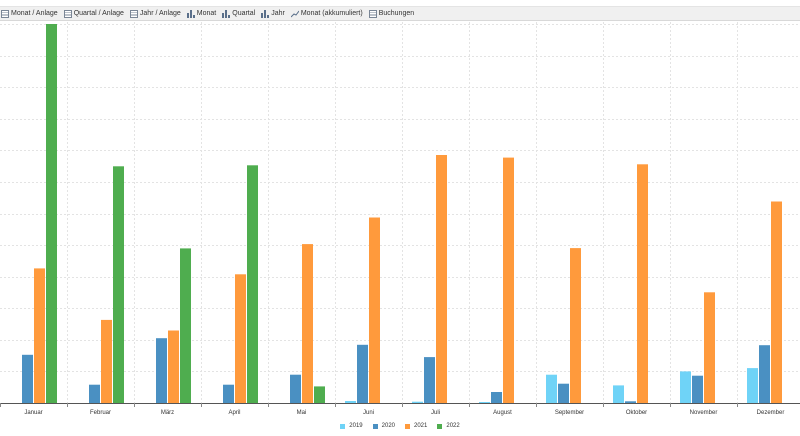  I want to click on bar-2019-juni, so click(350, 402).